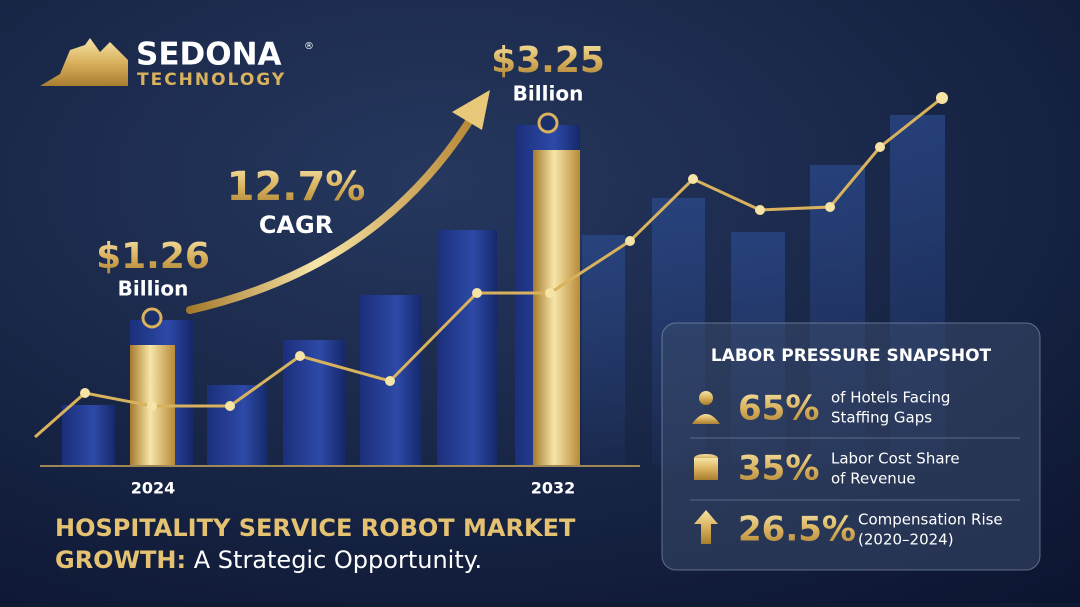  What do you see at coordinates (553, 488) in the screenshot?
I see `end-year: 2032` at bounding box center [553, 488].